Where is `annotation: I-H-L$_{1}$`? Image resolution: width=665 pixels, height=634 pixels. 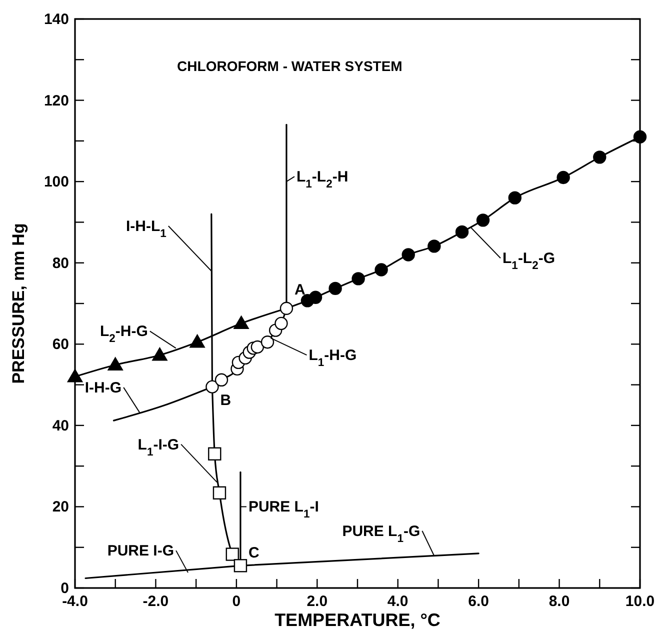
annotation: I-H-L$_{1}$ is located at coordinates (146, 229).